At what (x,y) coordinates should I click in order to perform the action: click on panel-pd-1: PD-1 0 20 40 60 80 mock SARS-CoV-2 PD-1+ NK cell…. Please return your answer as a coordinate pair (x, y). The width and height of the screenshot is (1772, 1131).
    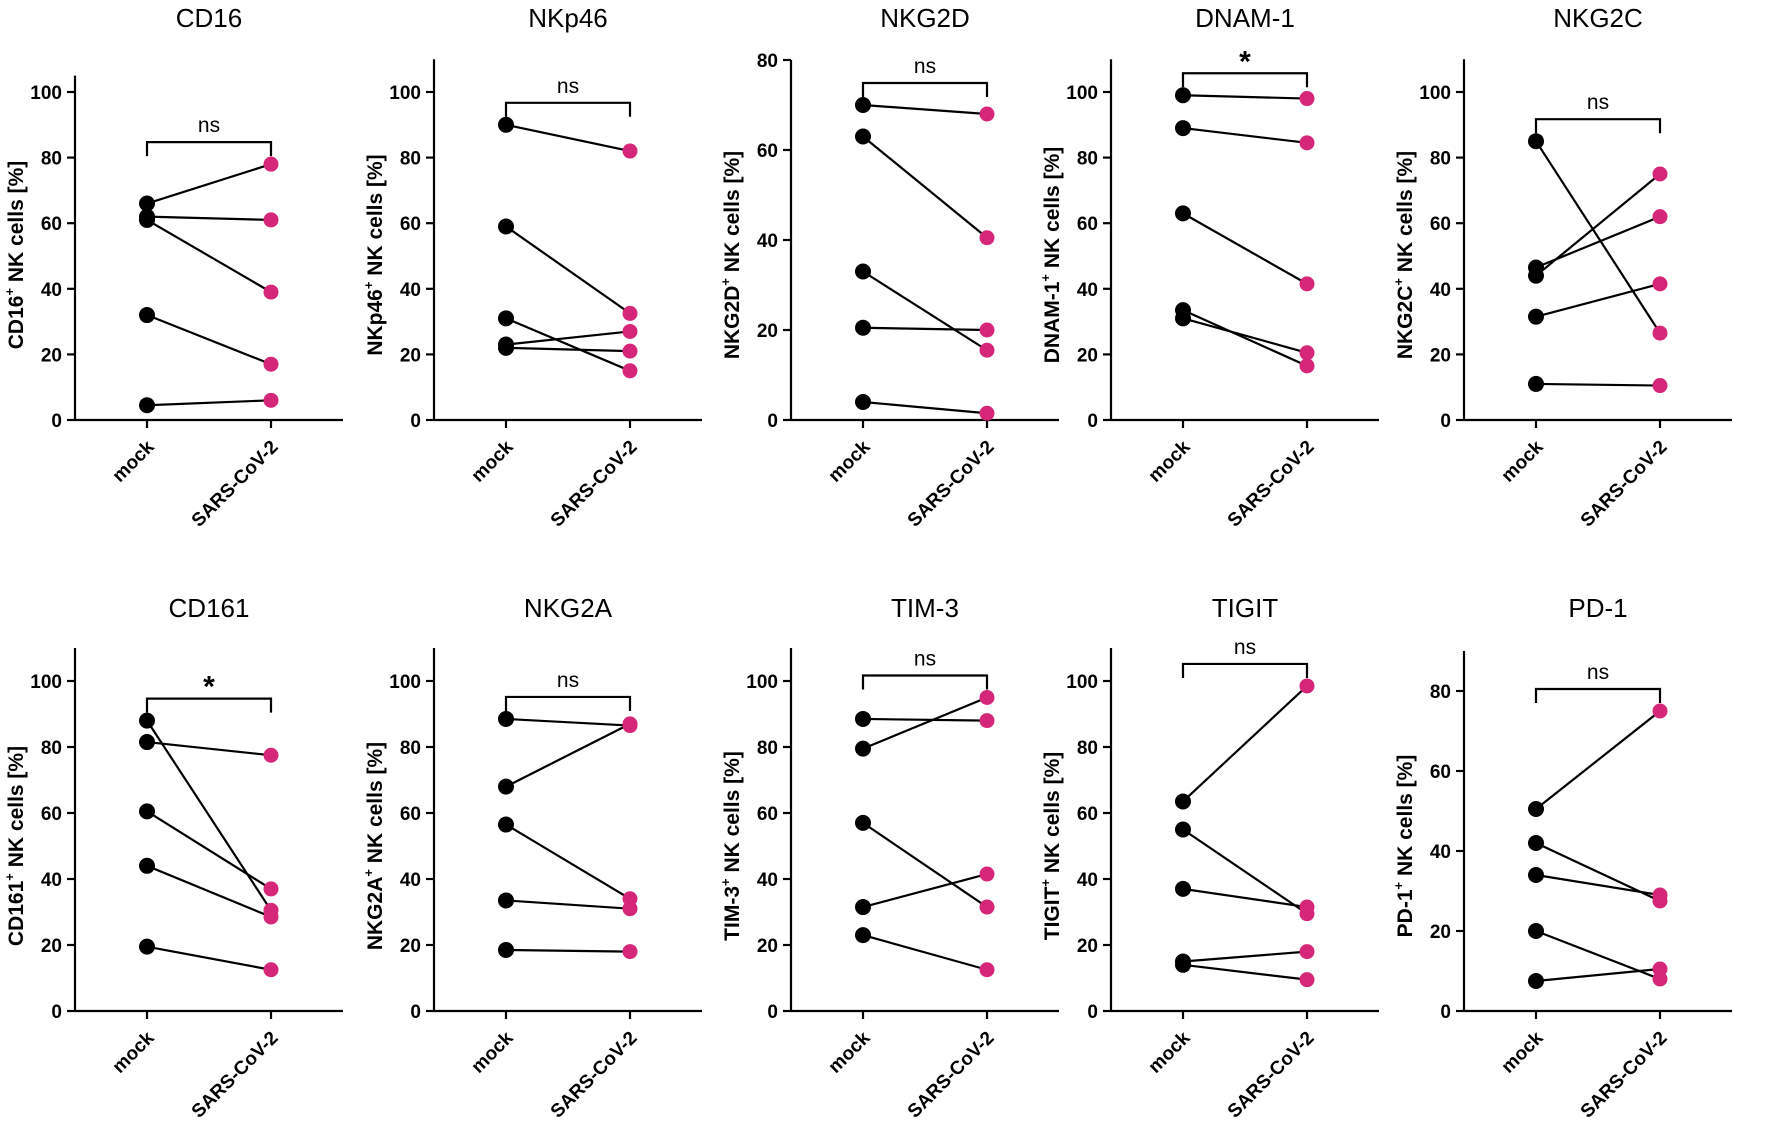
    Looking at the image, I should click on (1561, 857).